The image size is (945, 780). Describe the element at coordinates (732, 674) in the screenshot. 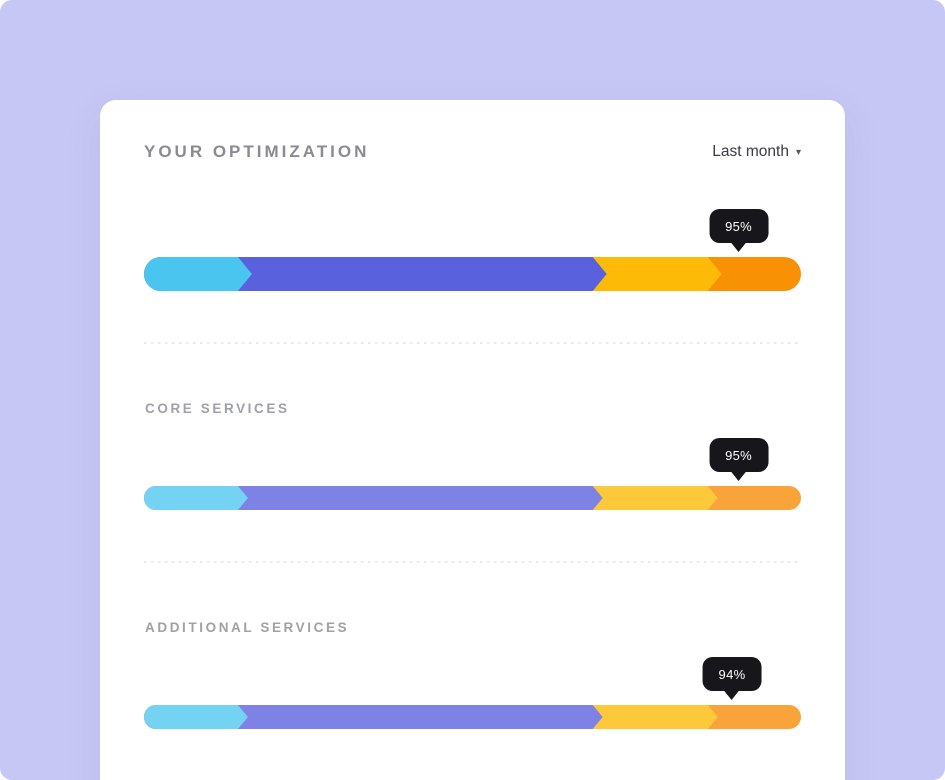

I see `value-tooltip: 94%` at that location.